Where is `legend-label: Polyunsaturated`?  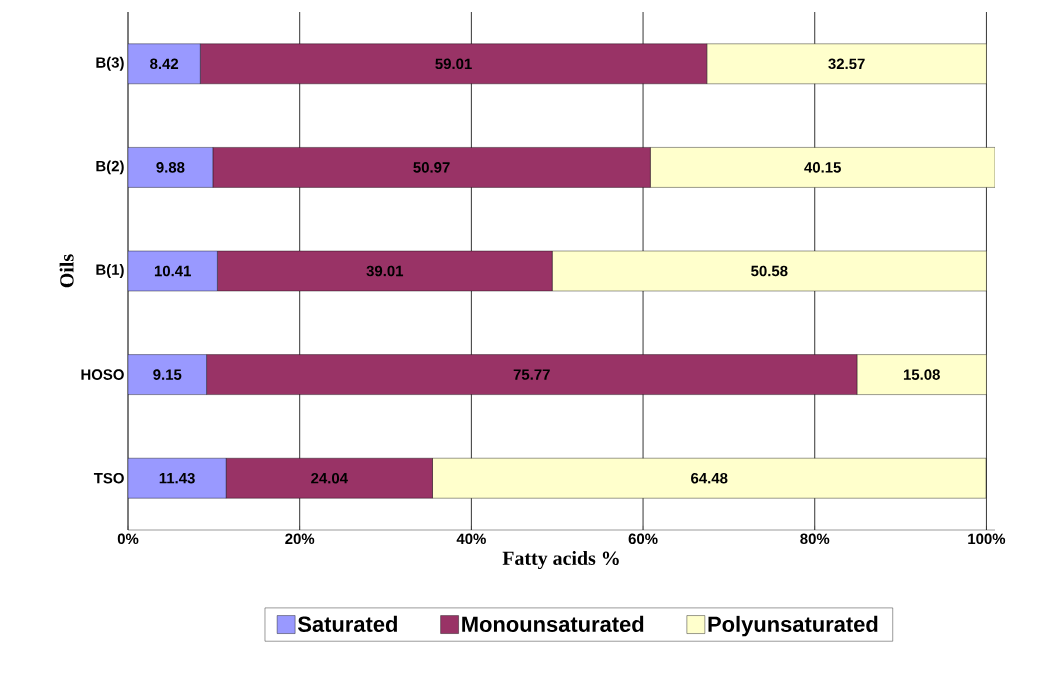
legend-label: Polyunsaturated is located at coordinates (793, 626).